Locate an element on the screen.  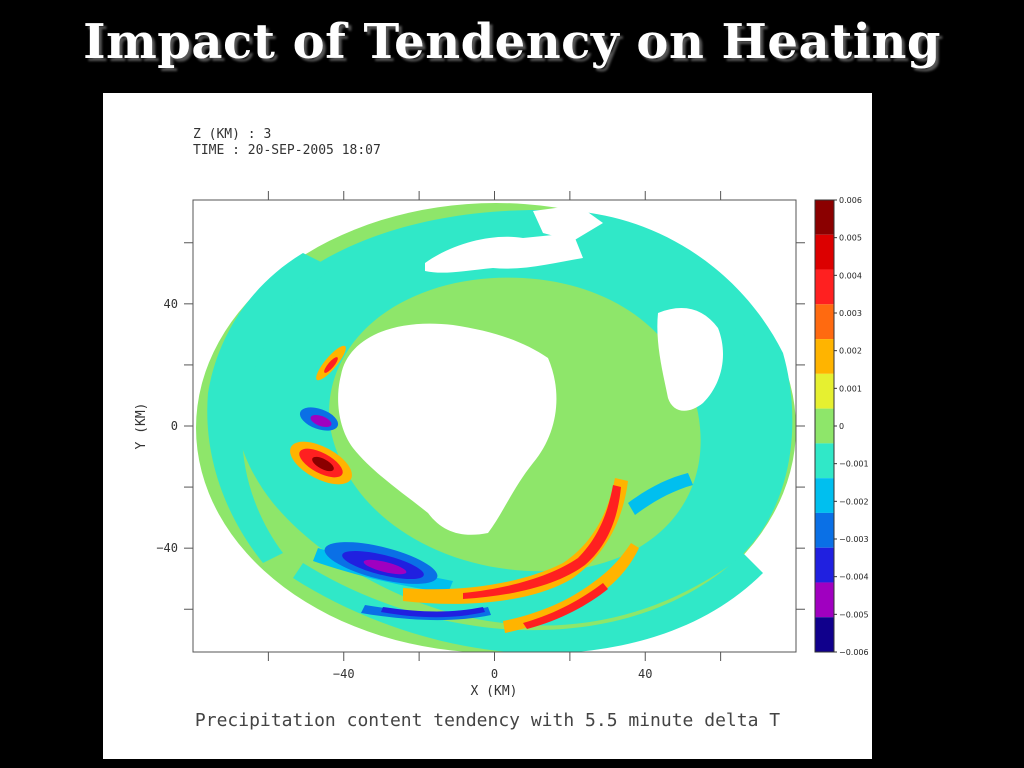
colorbar-label: 0.004 is located at coordinates (850, 275).